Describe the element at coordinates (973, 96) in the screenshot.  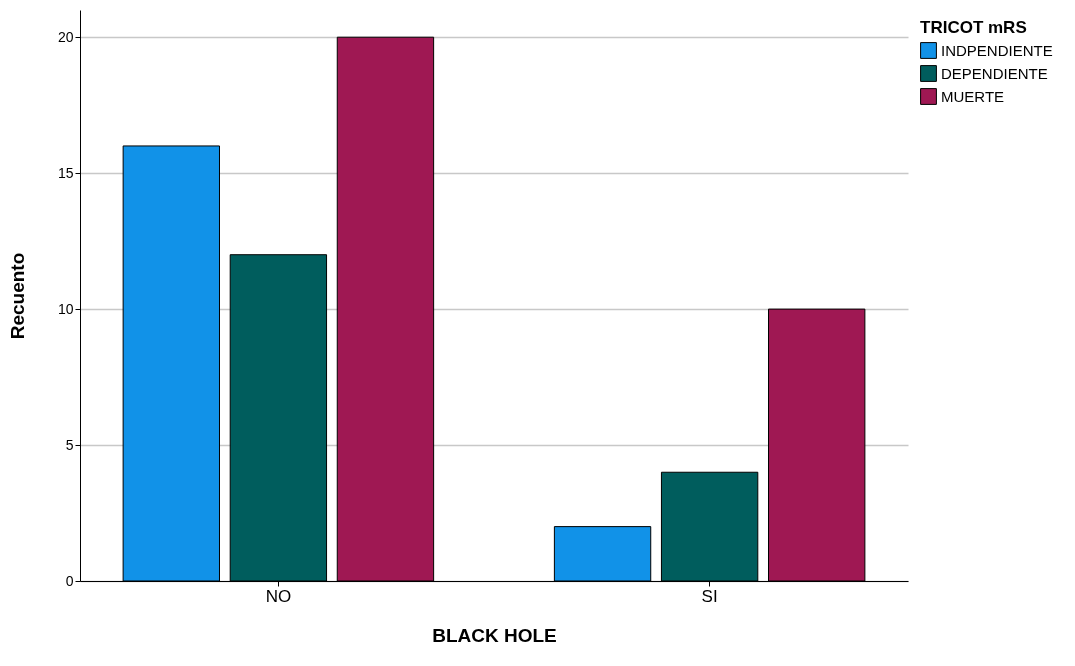
I see `legend-label: MUERTE` at that location.